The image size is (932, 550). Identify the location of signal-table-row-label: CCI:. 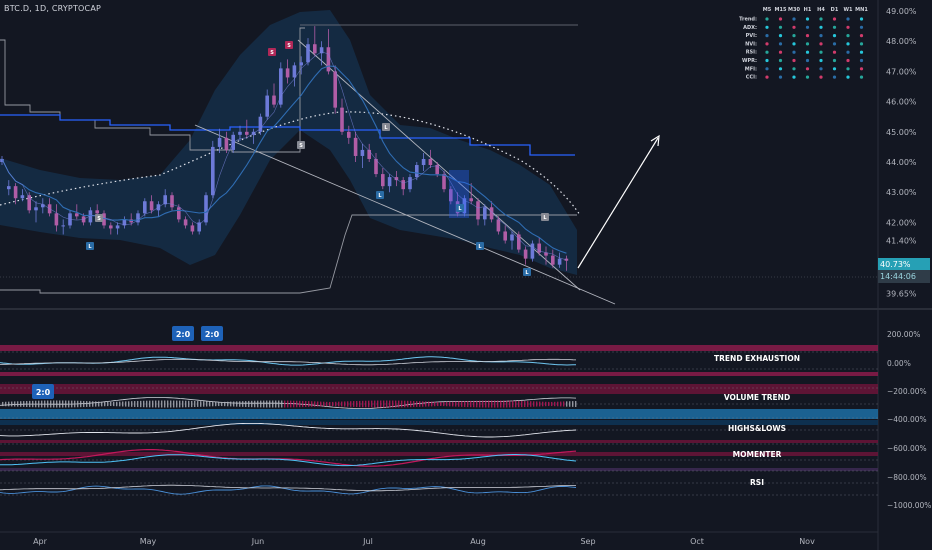
(751, 78).